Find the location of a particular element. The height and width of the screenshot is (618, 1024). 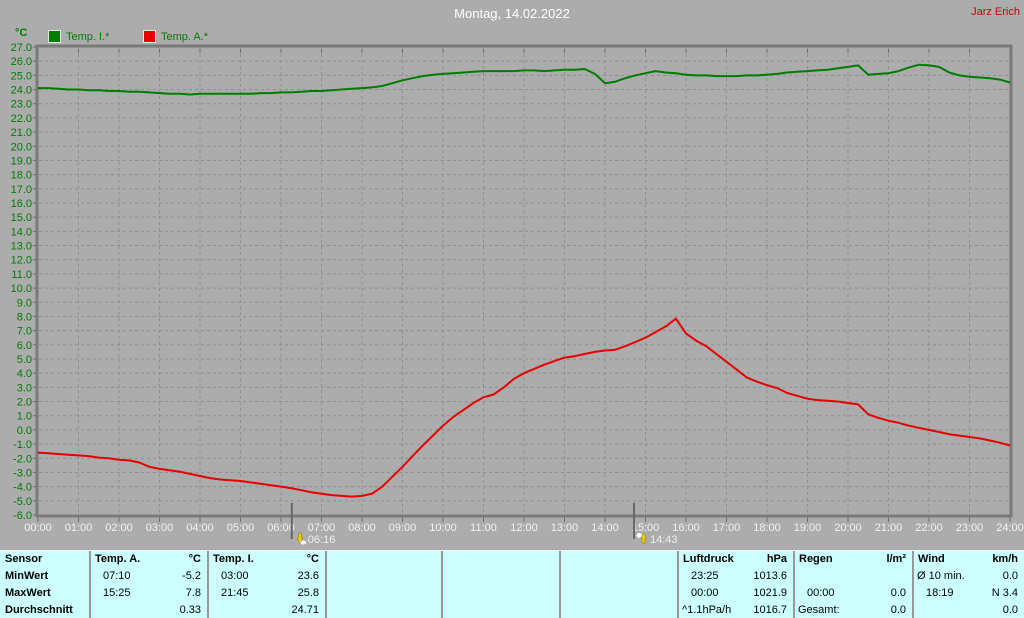

x-tick-label: 06:00 is located at coordinates (281, 528).